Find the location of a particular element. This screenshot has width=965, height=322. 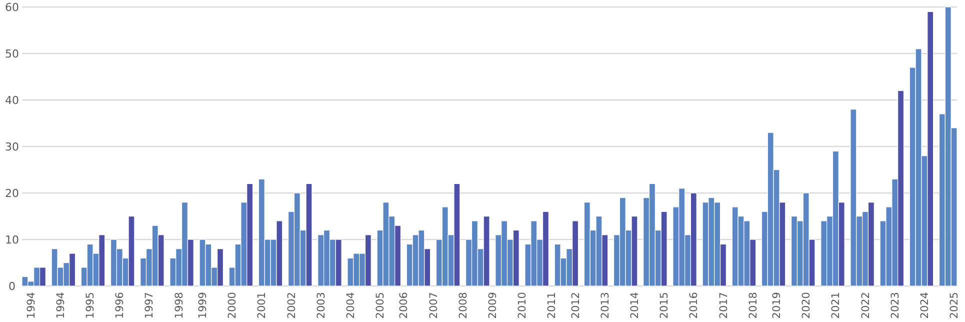

x-tick-label: 1995 is located at coordinates (90, 305).